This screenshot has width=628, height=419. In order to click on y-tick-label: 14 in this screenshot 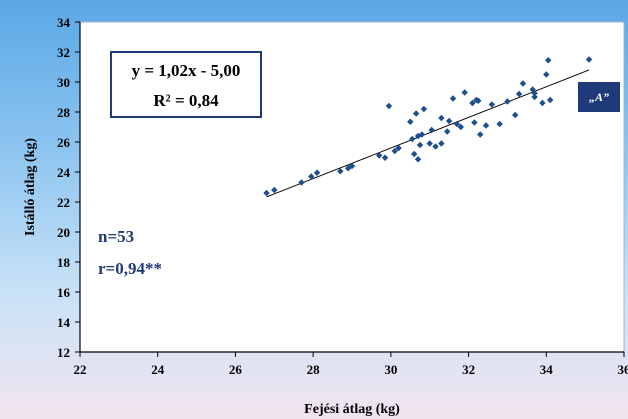, I will do `click(64, 322)`.